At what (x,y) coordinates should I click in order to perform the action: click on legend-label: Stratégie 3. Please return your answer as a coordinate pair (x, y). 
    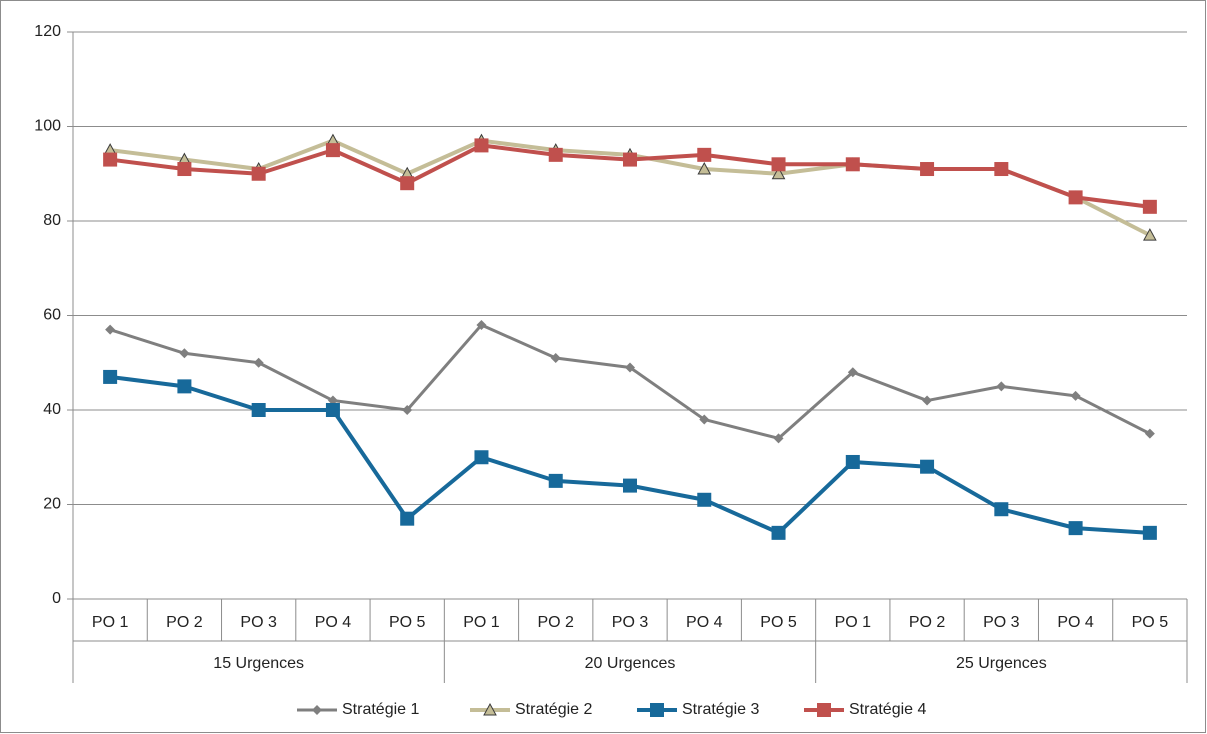
    Looking at the image, I should click on (720, 709).